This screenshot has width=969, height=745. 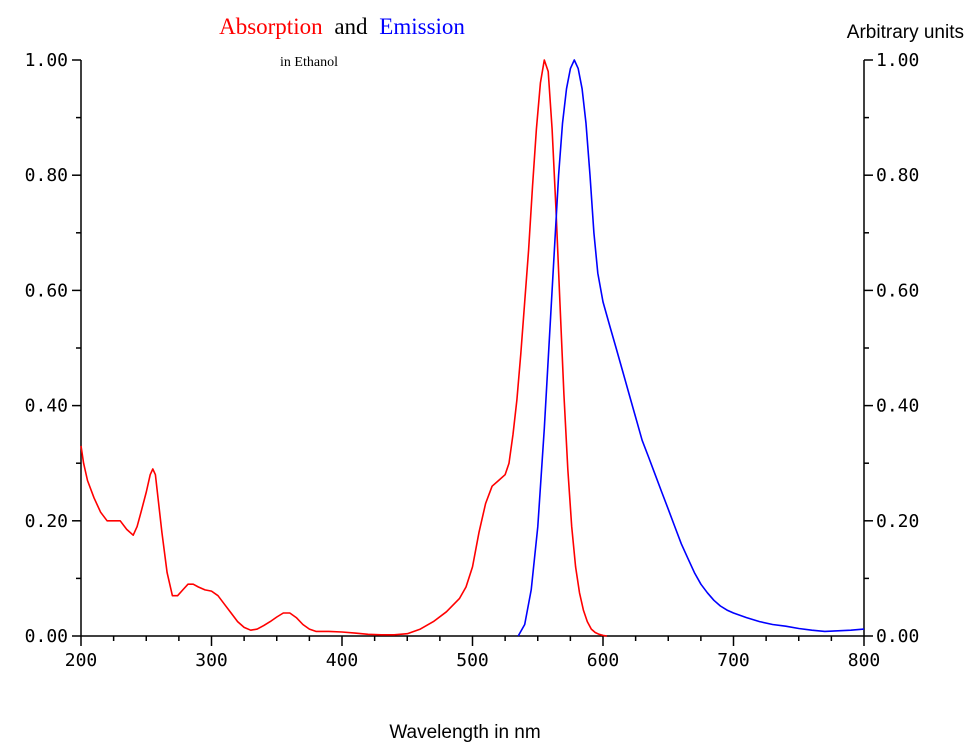 What do you see at coordinates (46, 521) in the screenshot?
I see `left-y-tick-label: 0.20` at bounding box center [46, 521].